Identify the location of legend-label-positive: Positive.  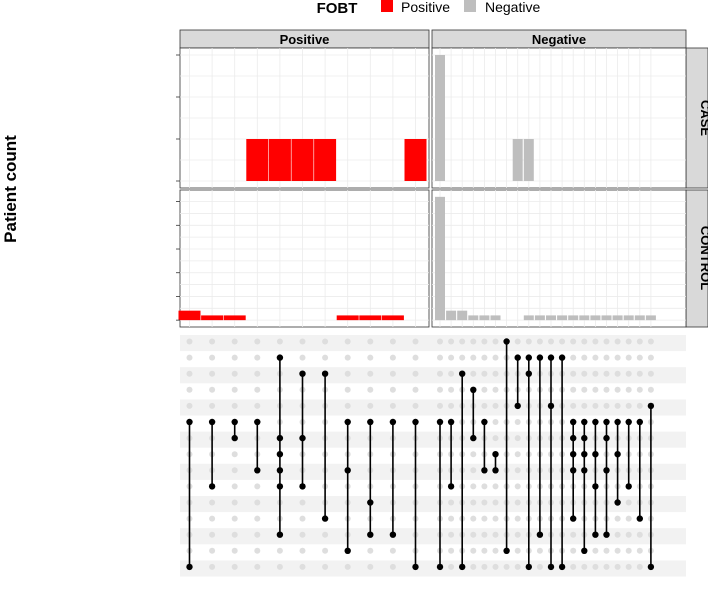
(425, 7).